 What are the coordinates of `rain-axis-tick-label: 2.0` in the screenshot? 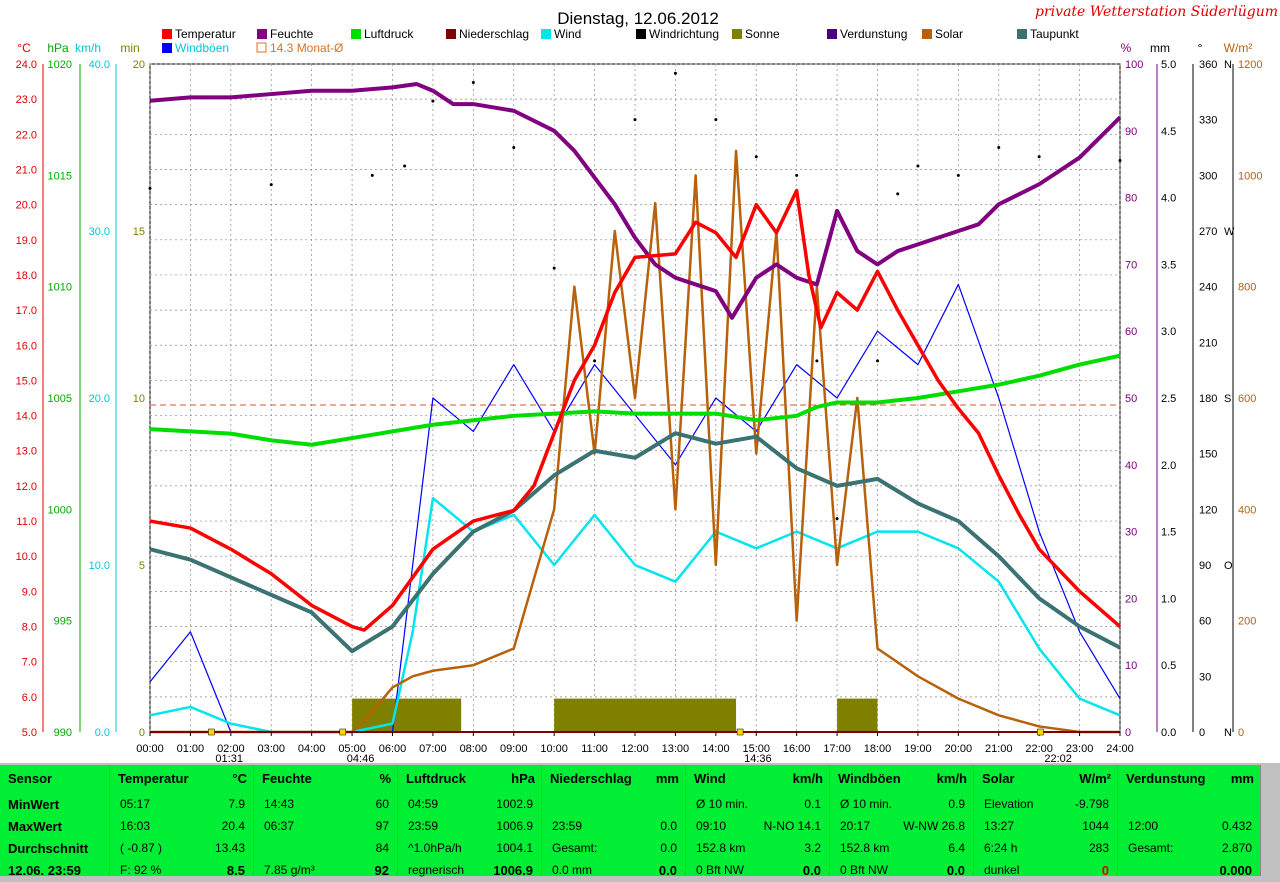 It's located at (1168, 466).